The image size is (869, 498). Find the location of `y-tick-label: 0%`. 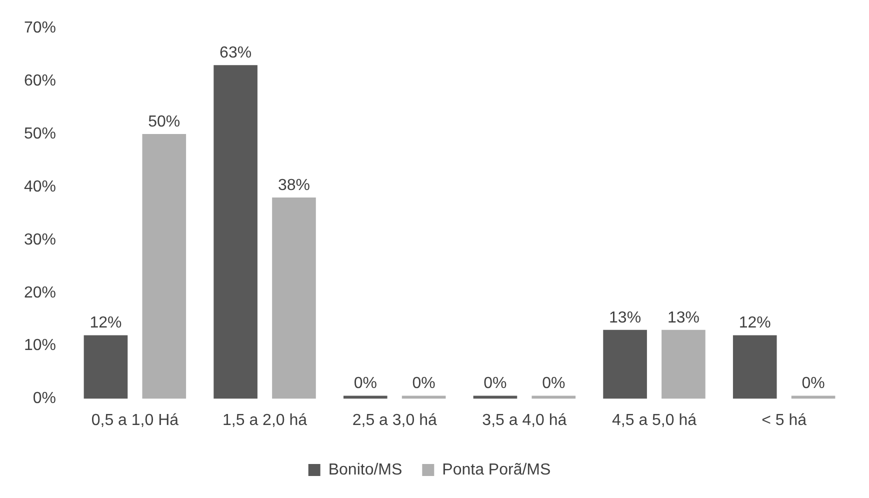

y-tick-label: 0% is located at coordinates (44, 399).